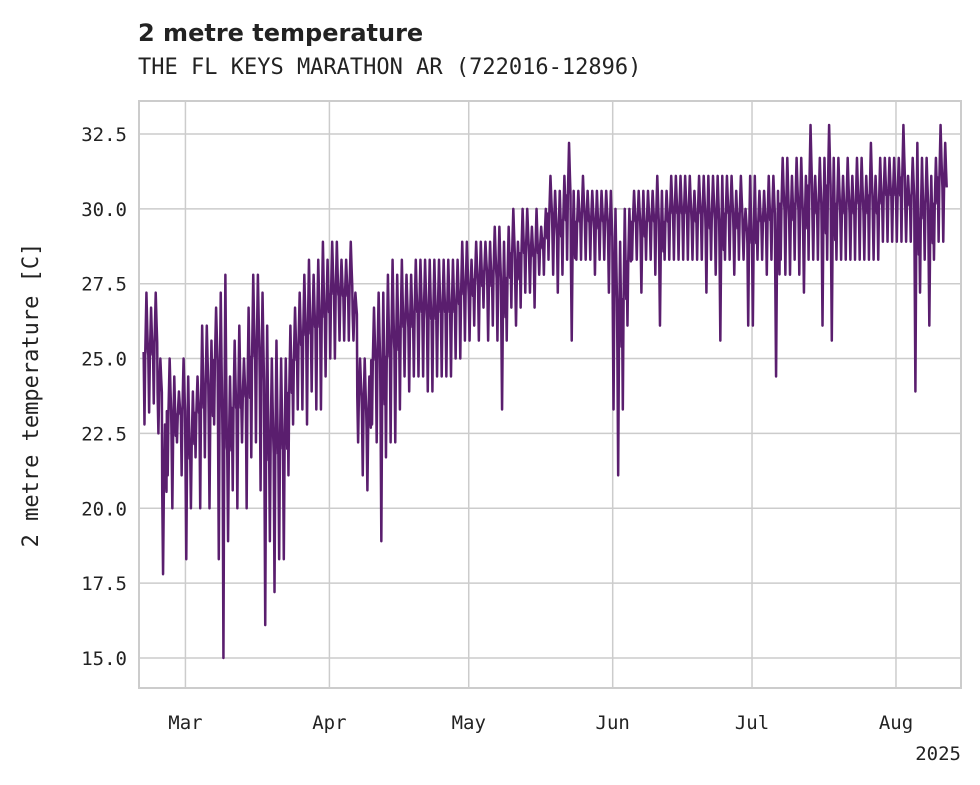 The width and height of the screenshot is (980, 785). What do you see at coordinates (329, 723) in the screenshot?
I see `x-tick-label: Apr` at bounding box center [329, 723].